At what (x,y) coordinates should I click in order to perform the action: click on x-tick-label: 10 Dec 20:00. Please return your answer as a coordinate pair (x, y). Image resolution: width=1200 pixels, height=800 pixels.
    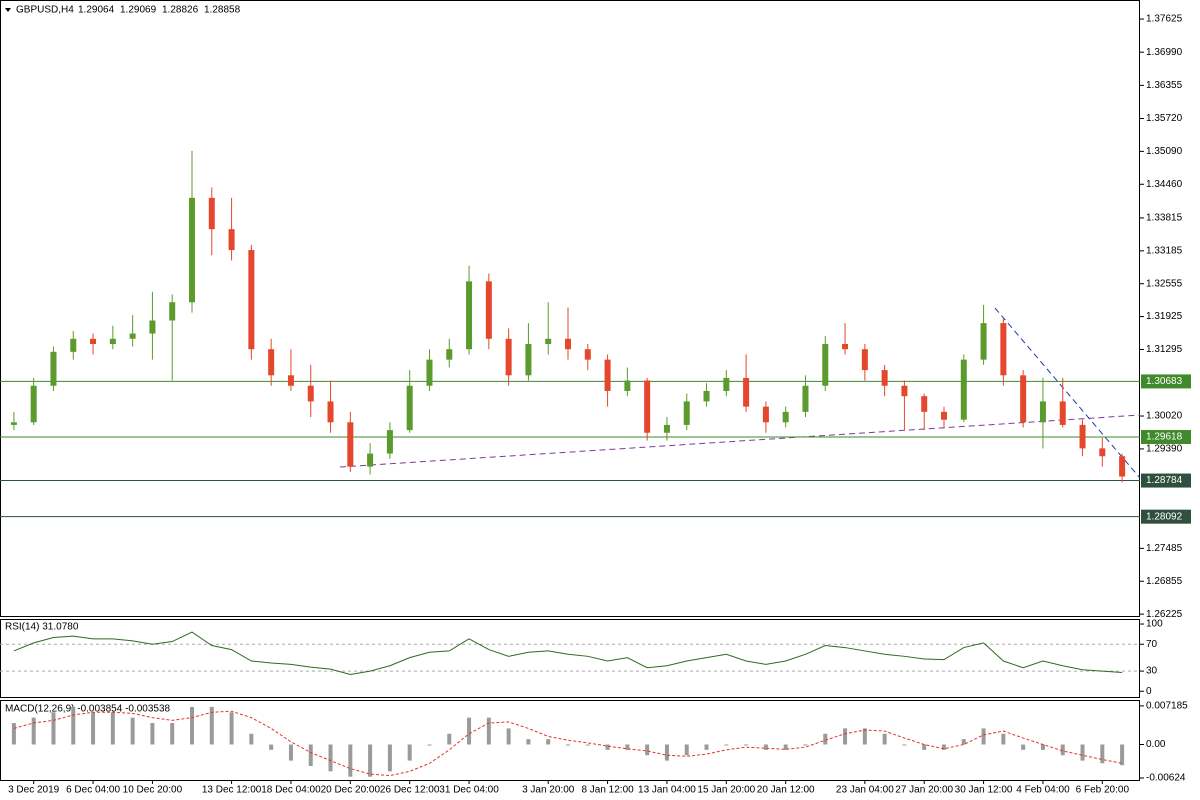
    Looking at the image, I should click on (153, 790).